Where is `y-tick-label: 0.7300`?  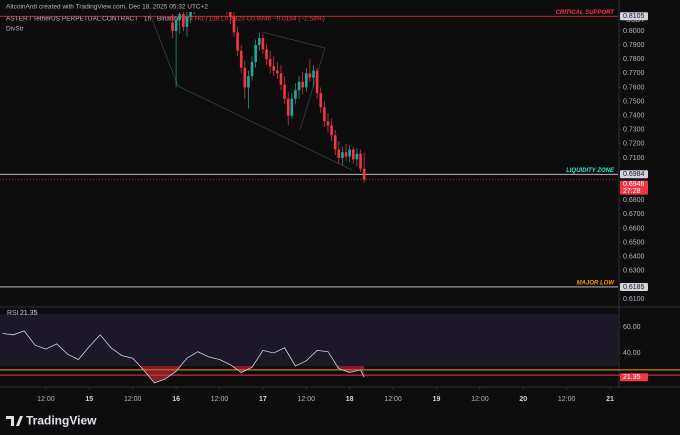 y-tick-label: 0.7300 is located at coordinates (634, 130).